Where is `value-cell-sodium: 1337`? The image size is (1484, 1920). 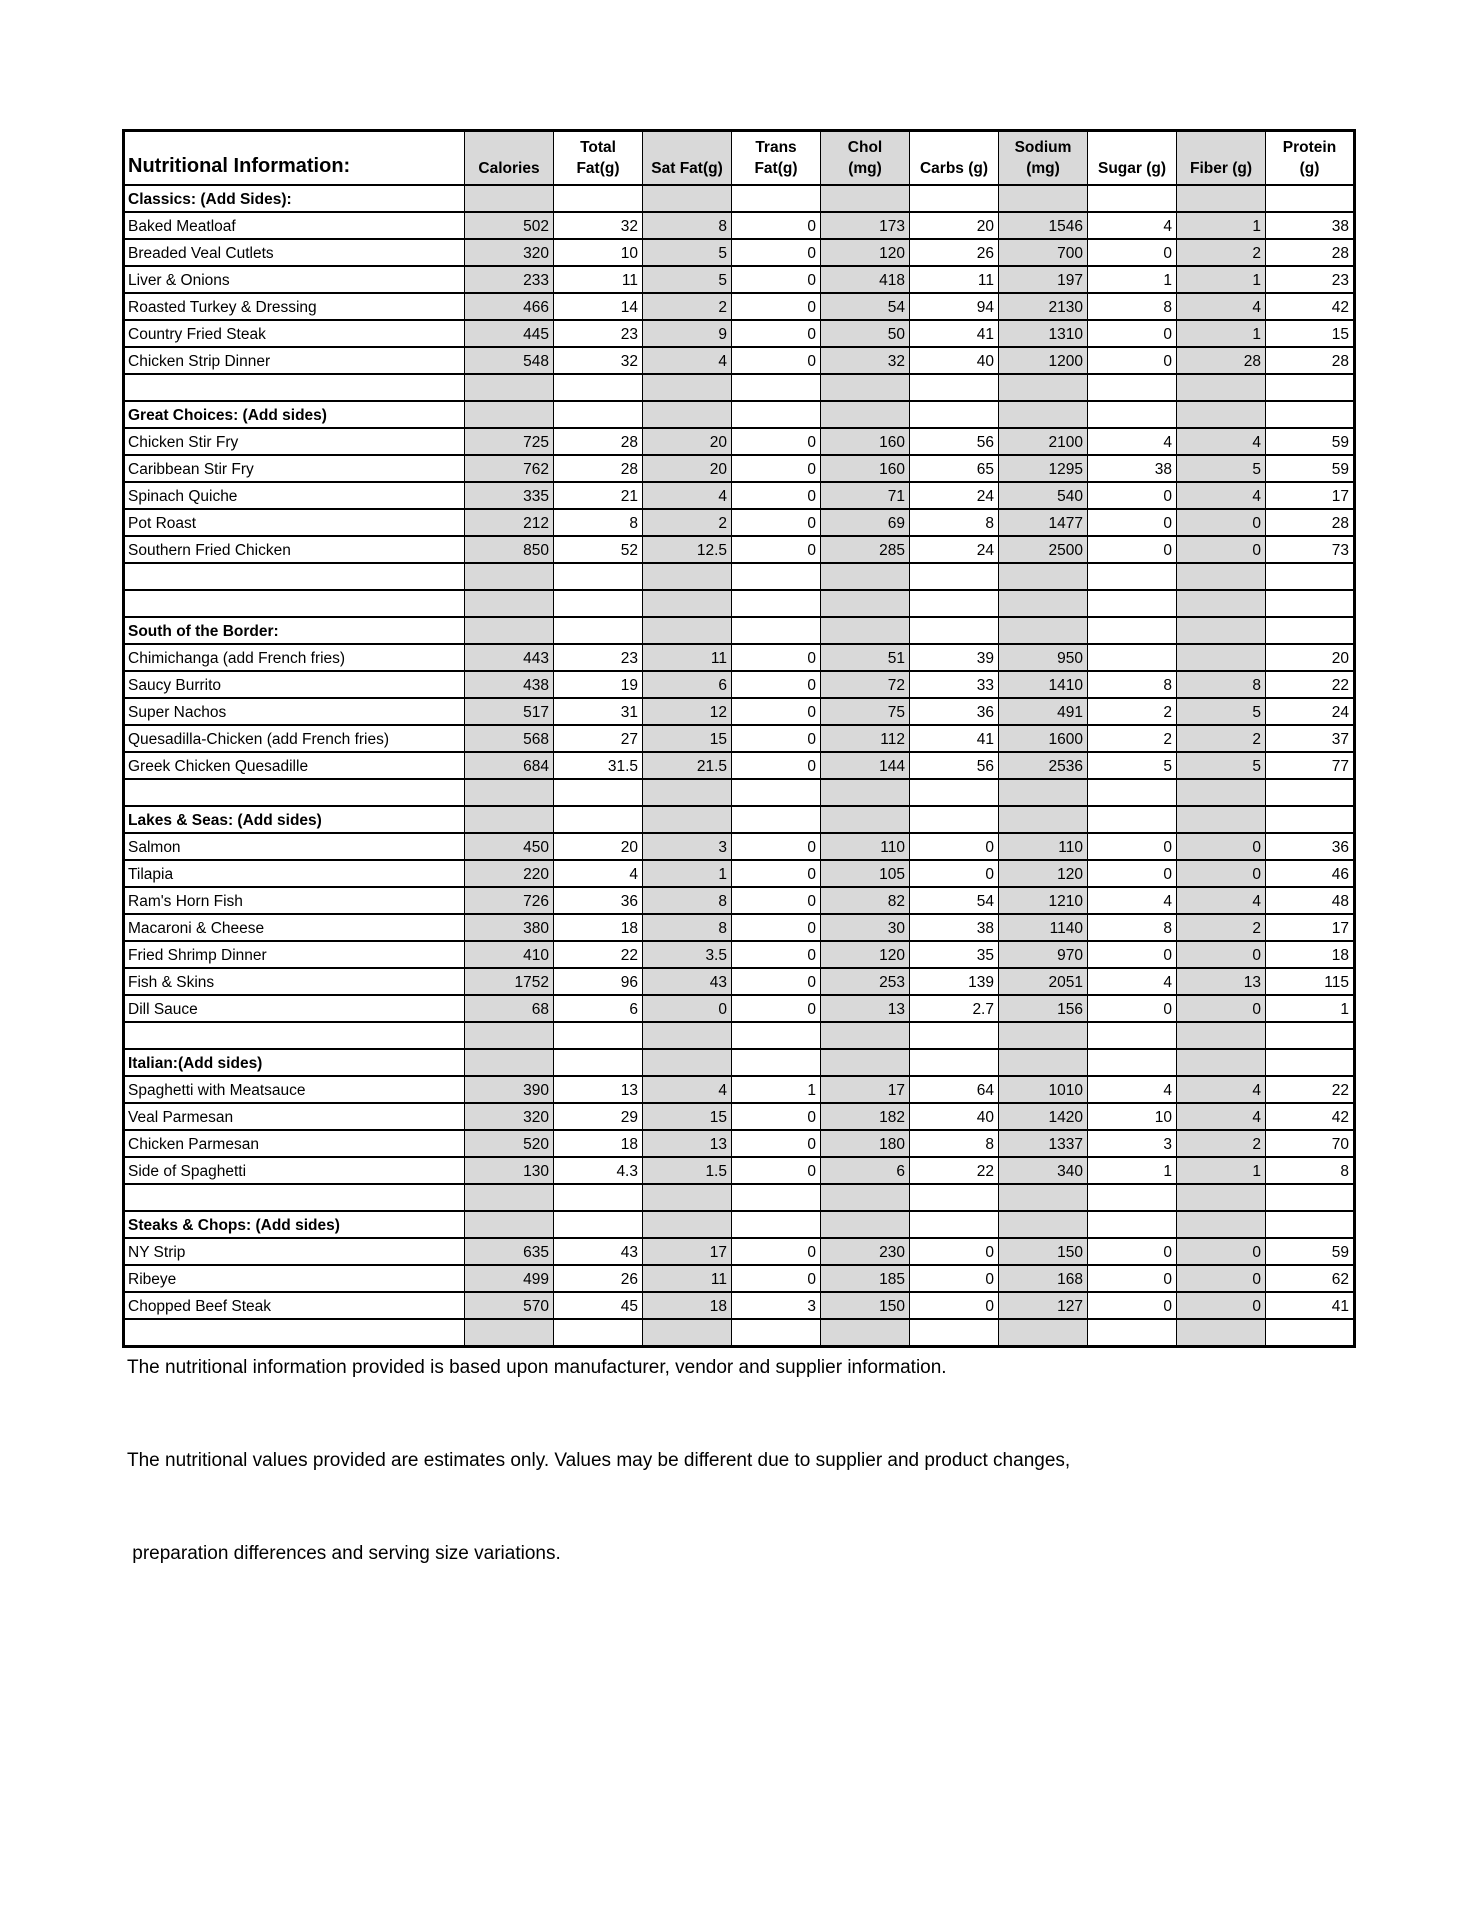
value-cell-sodium: 1337 is located at coordinates (1043, 1143).